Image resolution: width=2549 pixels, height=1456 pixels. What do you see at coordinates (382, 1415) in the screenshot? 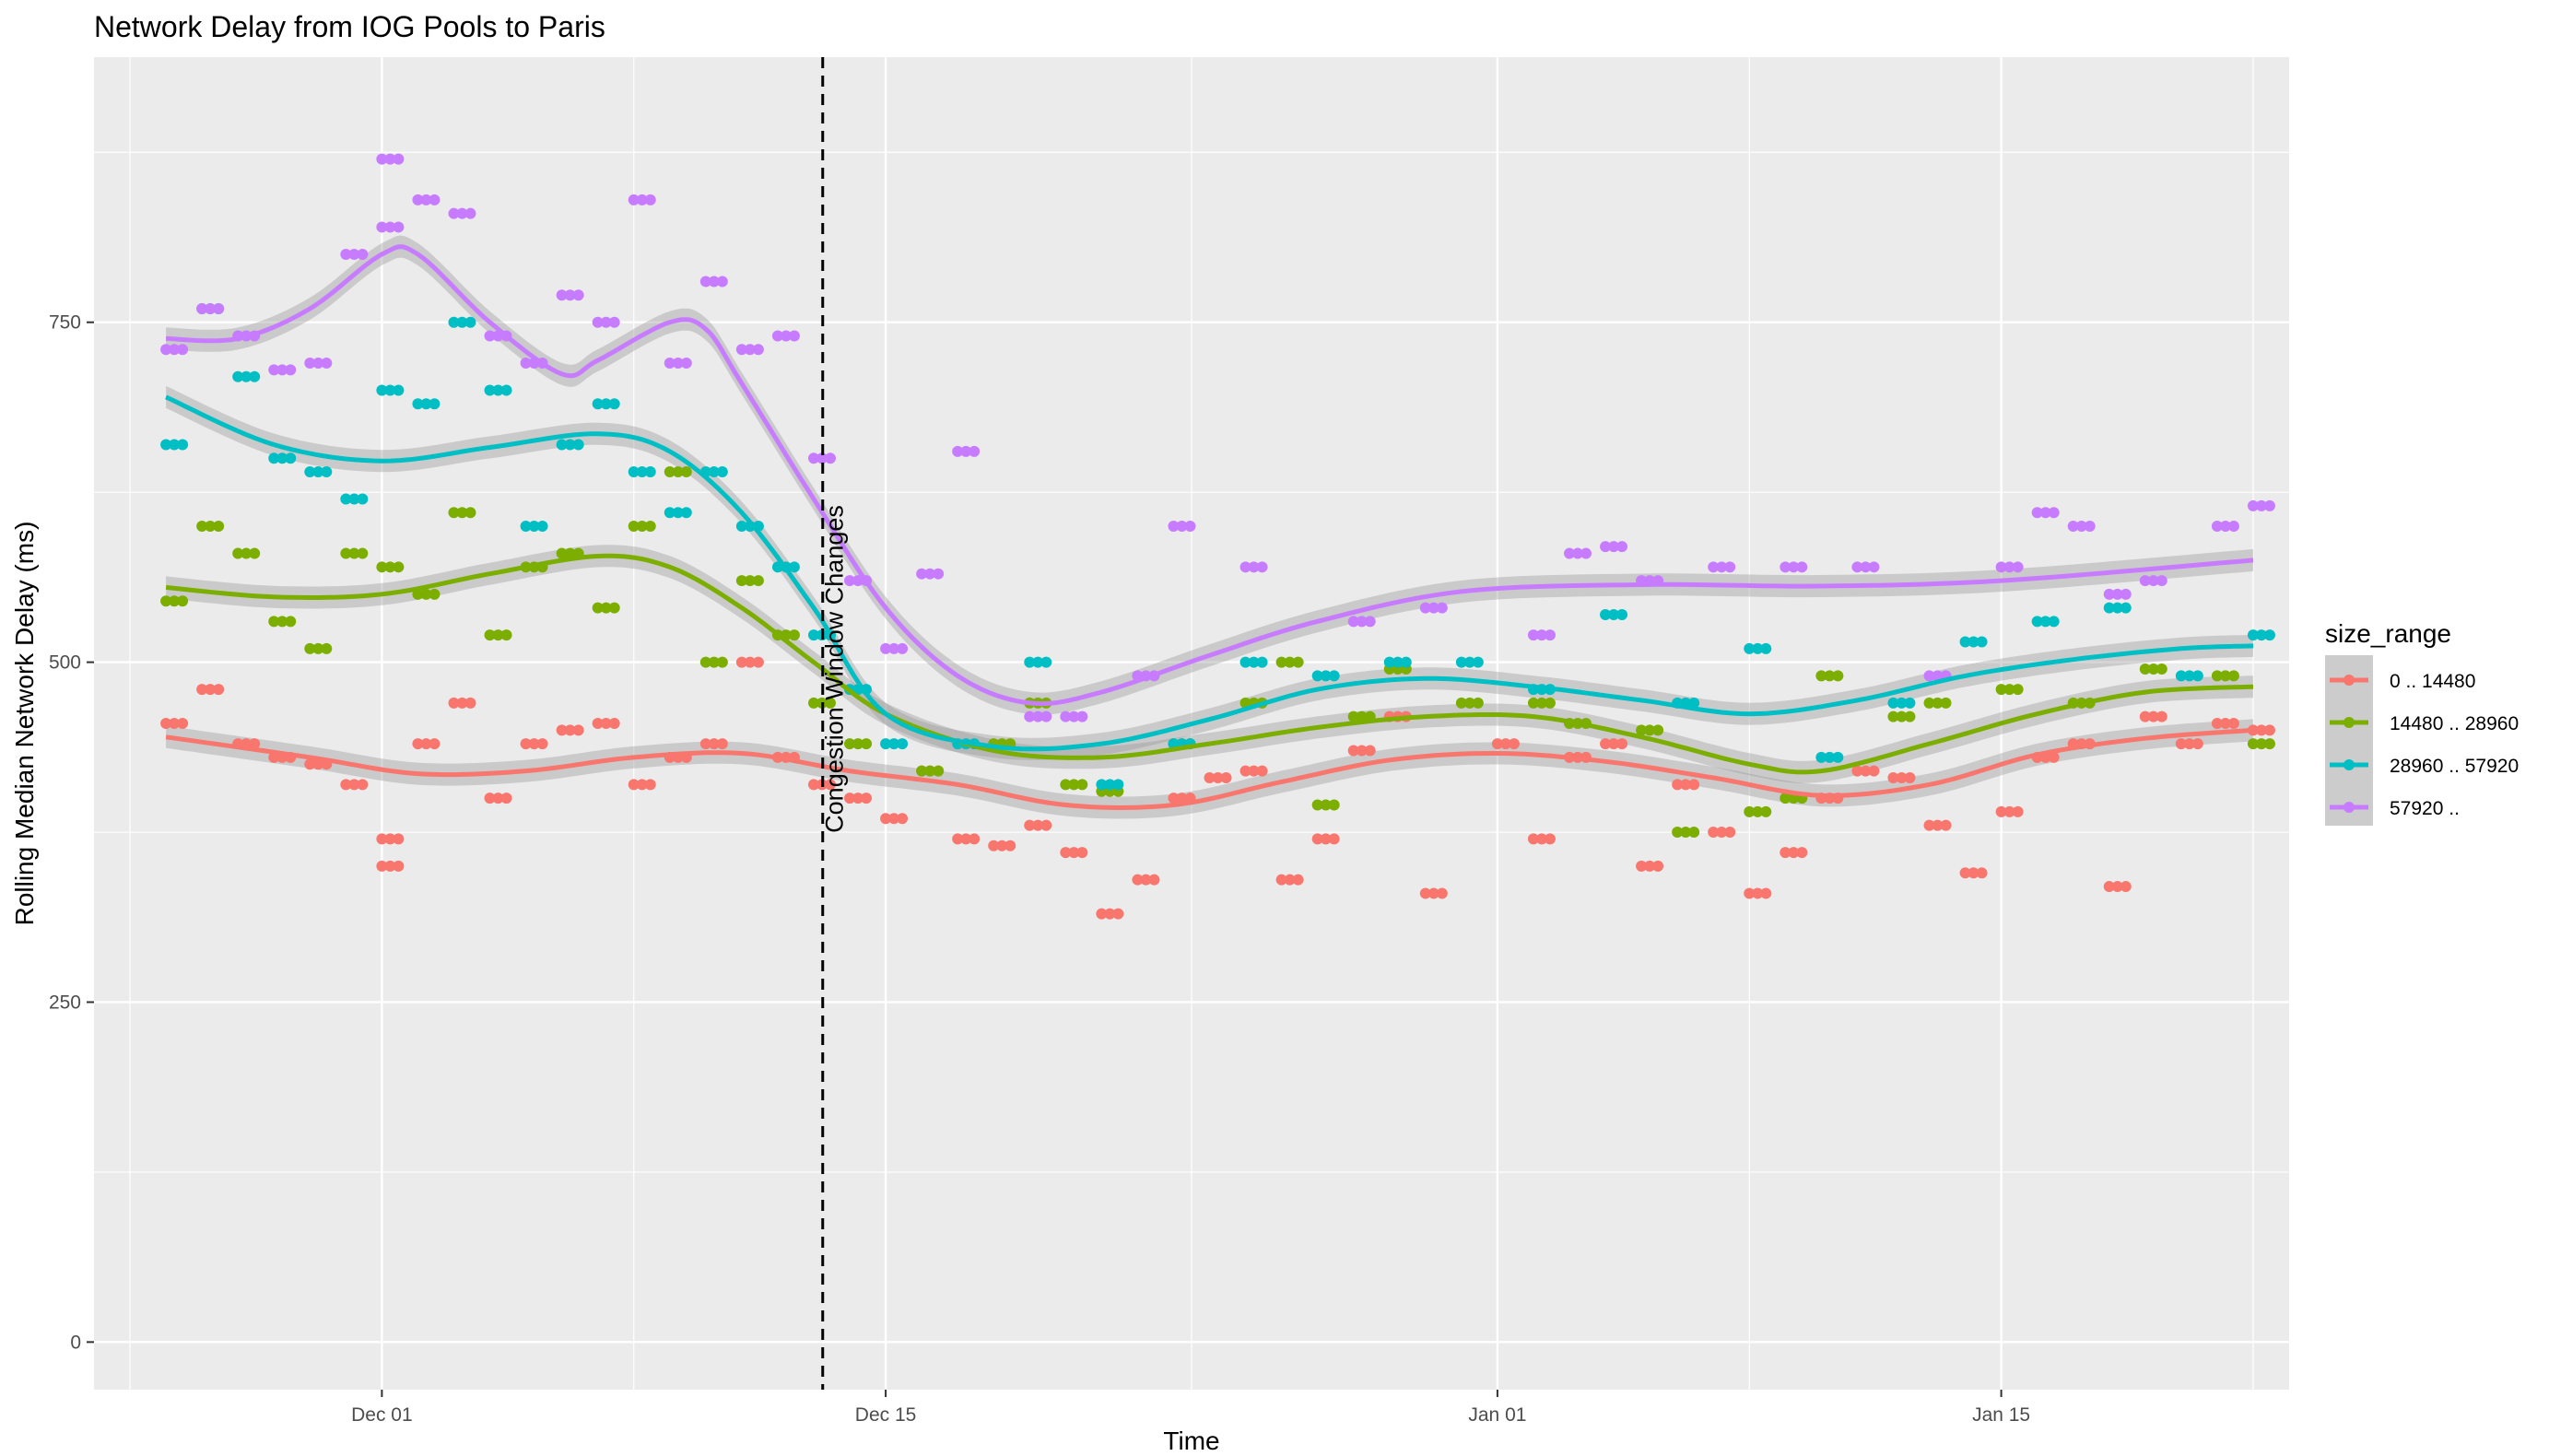
I see `x-tick-label: Dec 01` at bounding box center [382, 1415].